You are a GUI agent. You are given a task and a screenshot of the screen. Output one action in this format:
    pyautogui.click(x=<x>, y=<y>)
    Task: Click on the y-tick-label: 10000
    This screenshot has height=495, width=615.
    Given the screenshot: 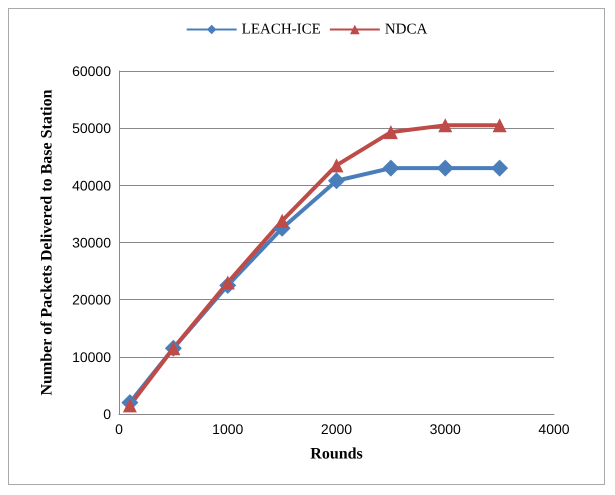 What is the action you would take?
    pyautogui.click(x=92, y=356)
    